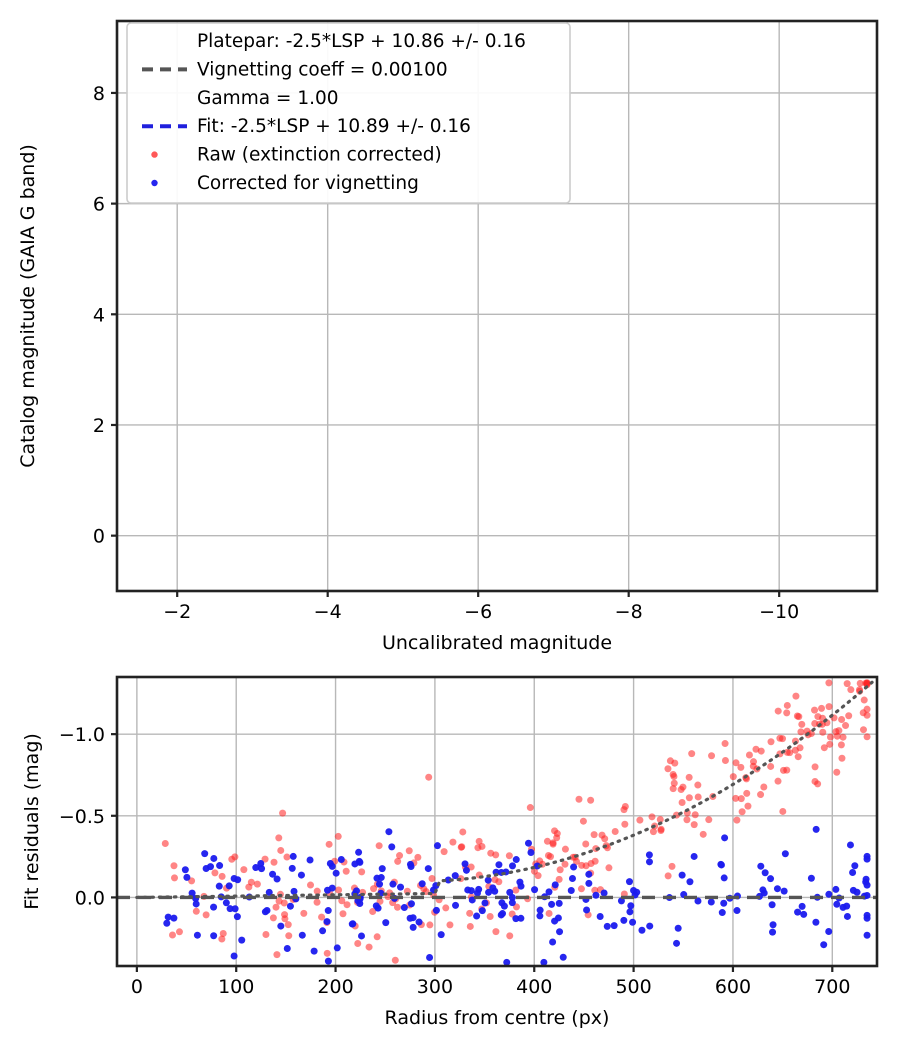 This screenshot has width=900, height=1050. Describe the element at coordinates (154, 154) in the screenshot. I see `legend-marker-raw-dot` at that location.